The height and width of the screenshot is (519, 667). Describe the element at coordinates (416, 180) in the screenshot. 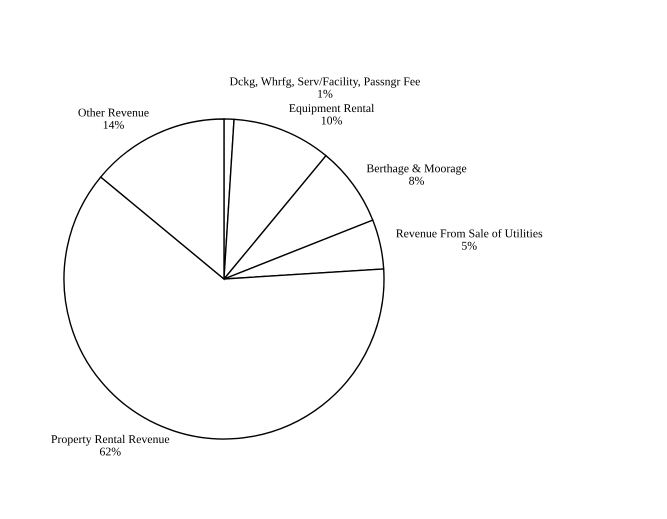

I see `data-label: 8%` at that location.